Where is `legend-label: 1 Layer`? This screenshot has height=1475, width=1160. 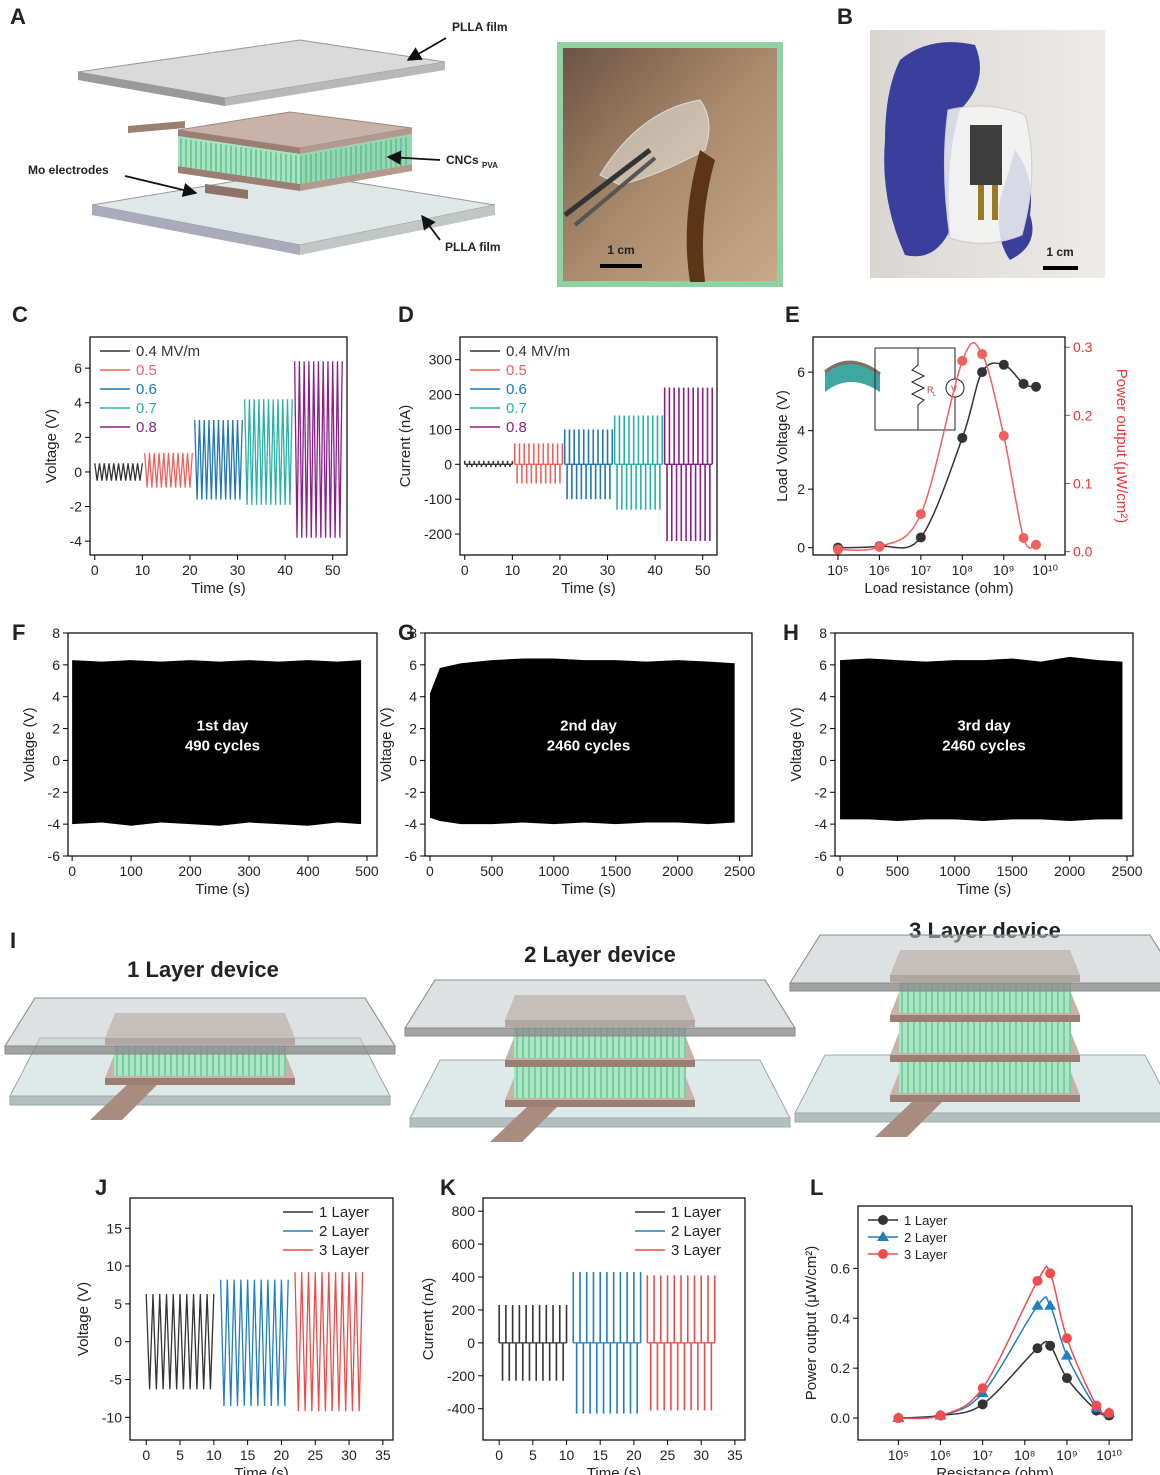 legend-label: 1 Layer is located at coordinates (344, 1212).